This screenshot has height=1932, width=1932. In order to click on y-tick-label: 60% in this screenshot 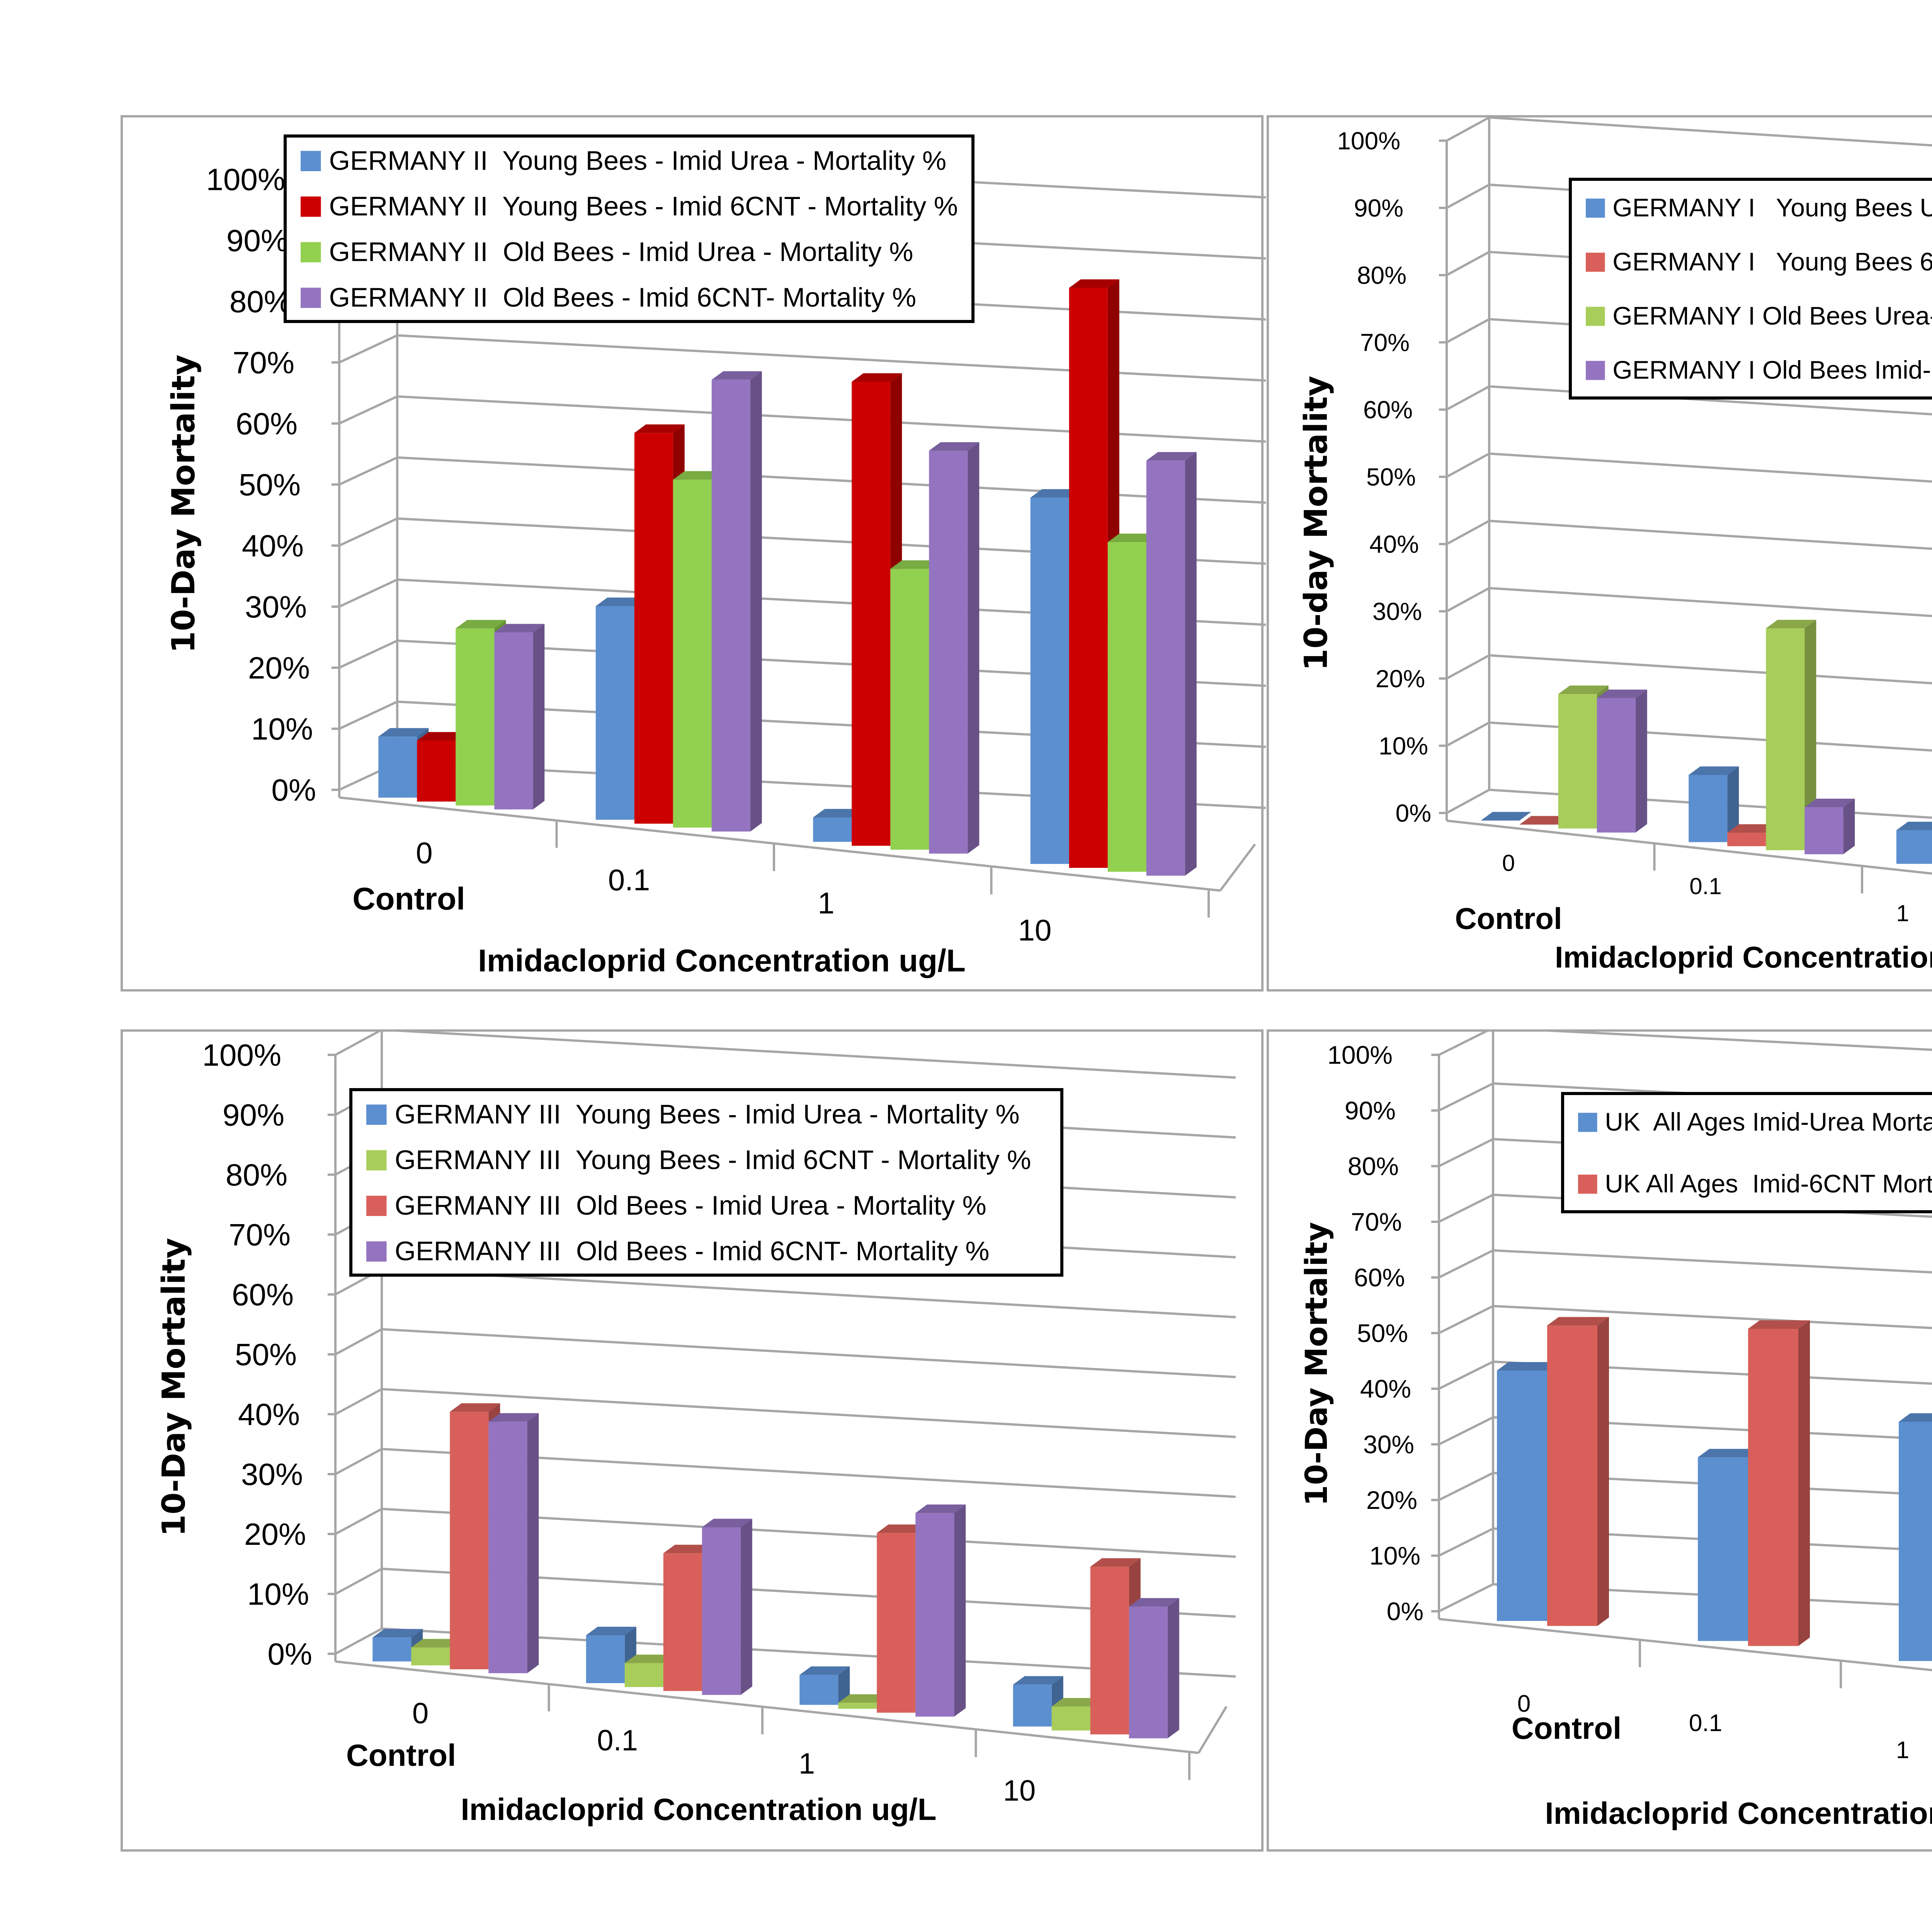, I will do `click(267, 424)`.